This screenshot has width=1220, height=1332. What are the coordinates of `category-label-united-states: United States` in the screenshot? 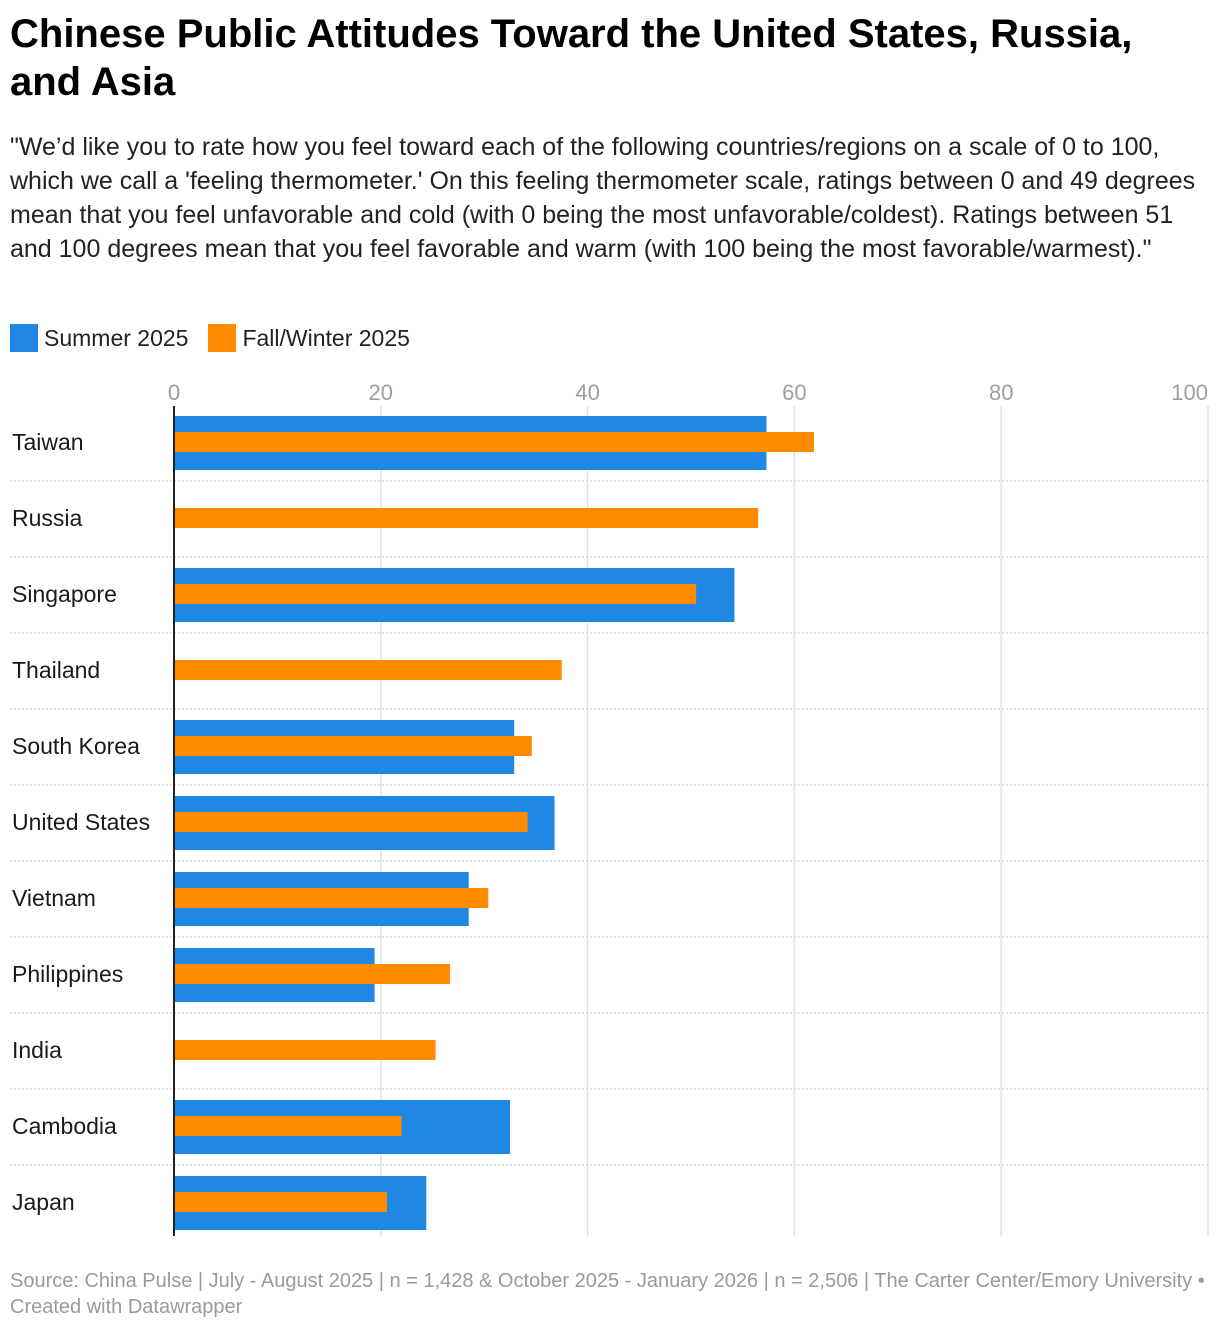 It's located at (81, 822).